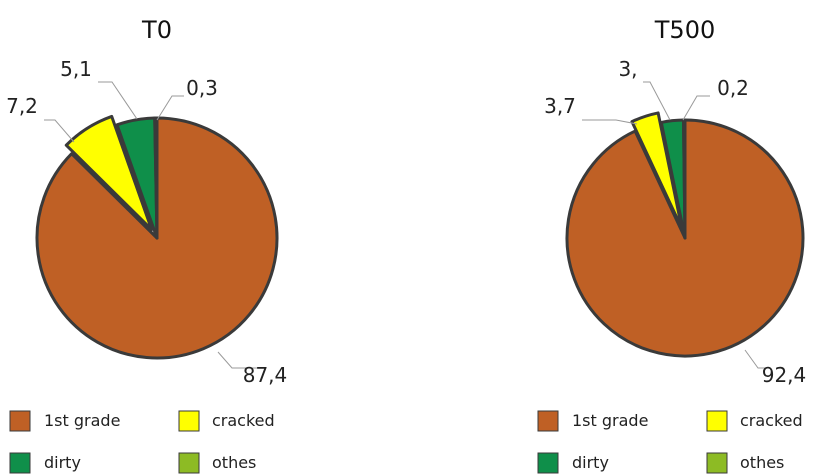 This screenshot has height=475, width=822. Describe the element at coordinates (76, 69) in the screenshot. I see `data-label-dirty: 5,1` at that location.